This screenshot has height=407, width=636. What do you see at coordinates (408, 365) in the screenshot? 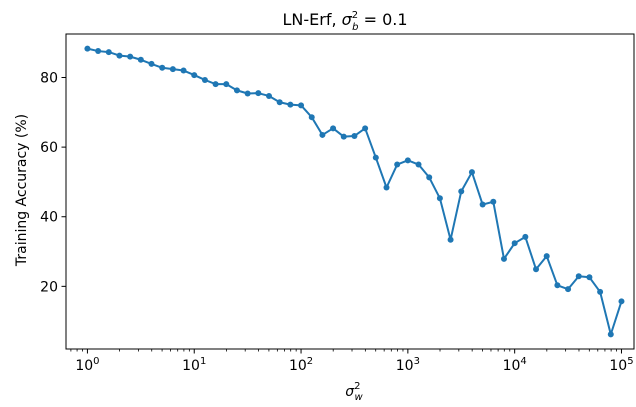
I see `x-tick-label: 10³` at bounding box center [408, 365].